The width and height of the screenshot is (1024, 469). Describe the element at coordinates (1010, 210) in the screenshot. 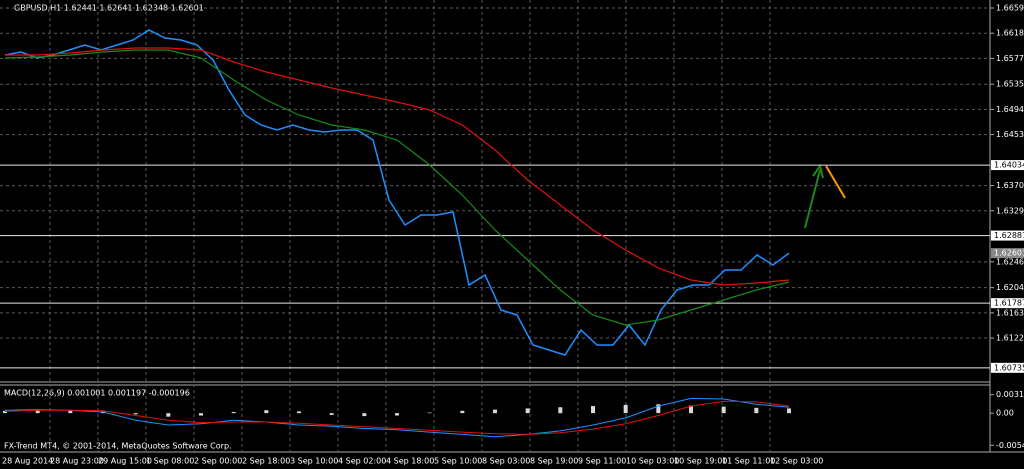

I see `y-tick-label: 1.63290` at that location.